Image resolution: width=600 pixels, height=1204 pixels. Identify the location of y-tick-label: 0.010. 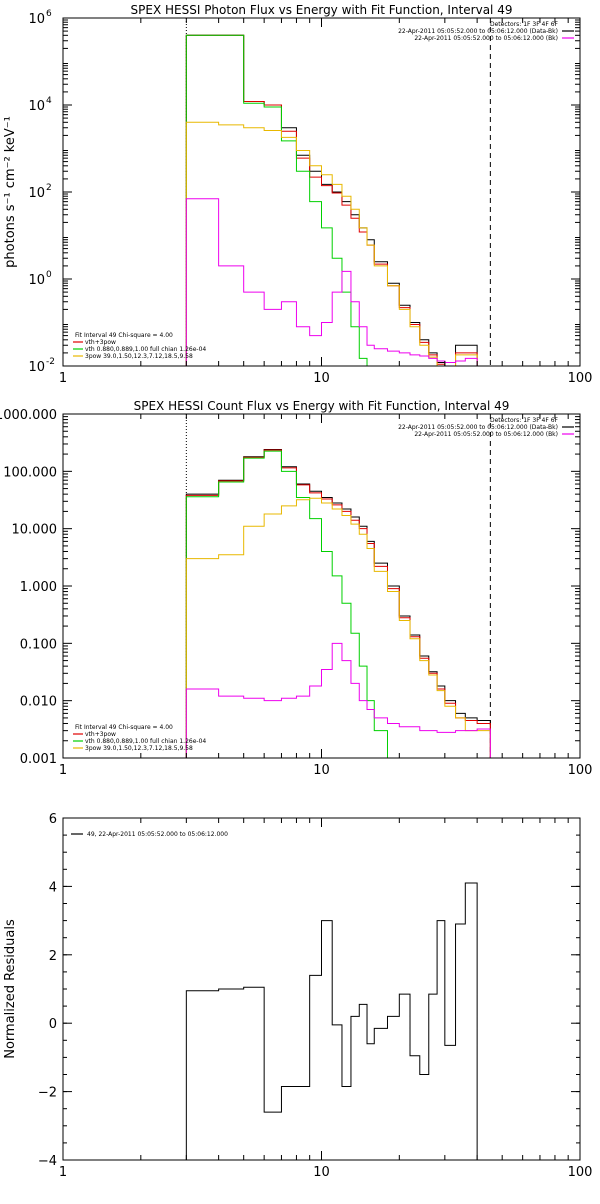
(38, 702).